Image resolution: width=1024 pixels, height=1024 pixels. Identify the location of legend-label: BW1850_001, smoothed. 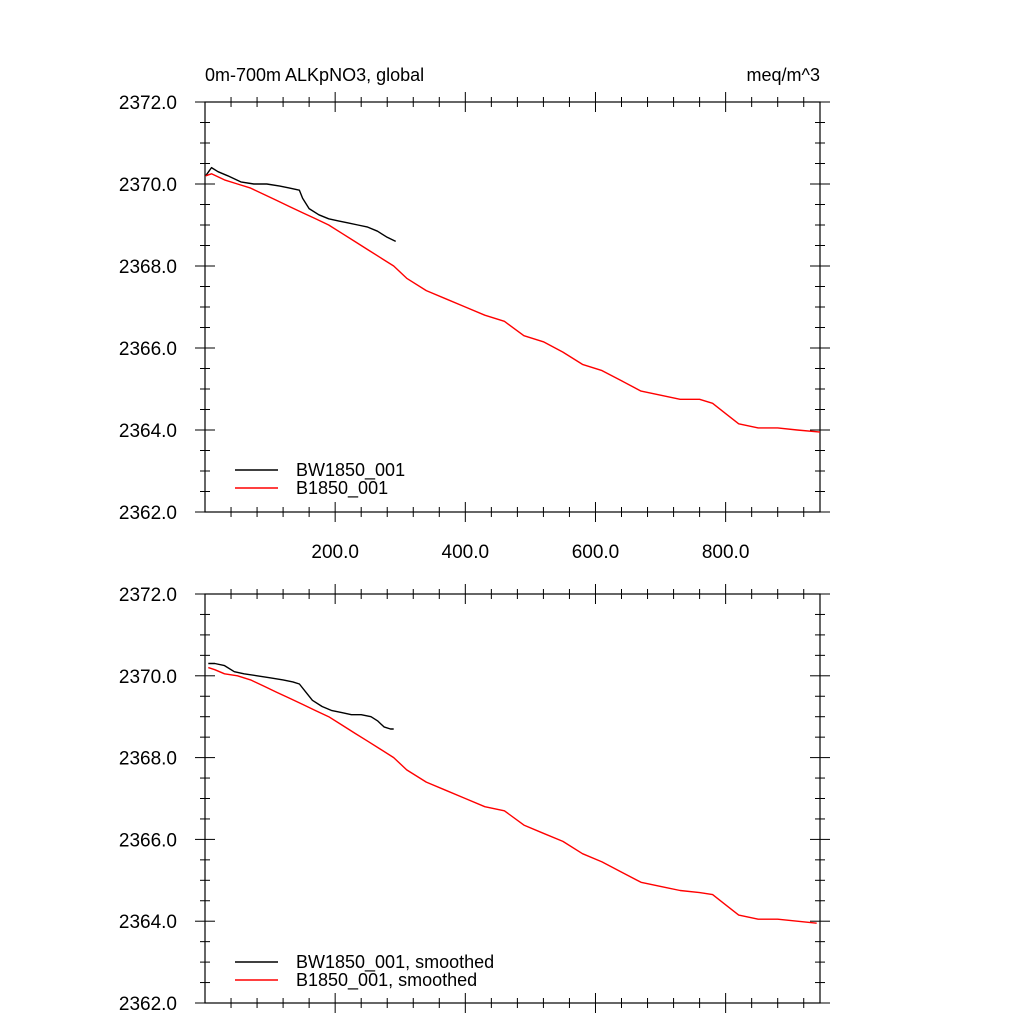
(395, 962).